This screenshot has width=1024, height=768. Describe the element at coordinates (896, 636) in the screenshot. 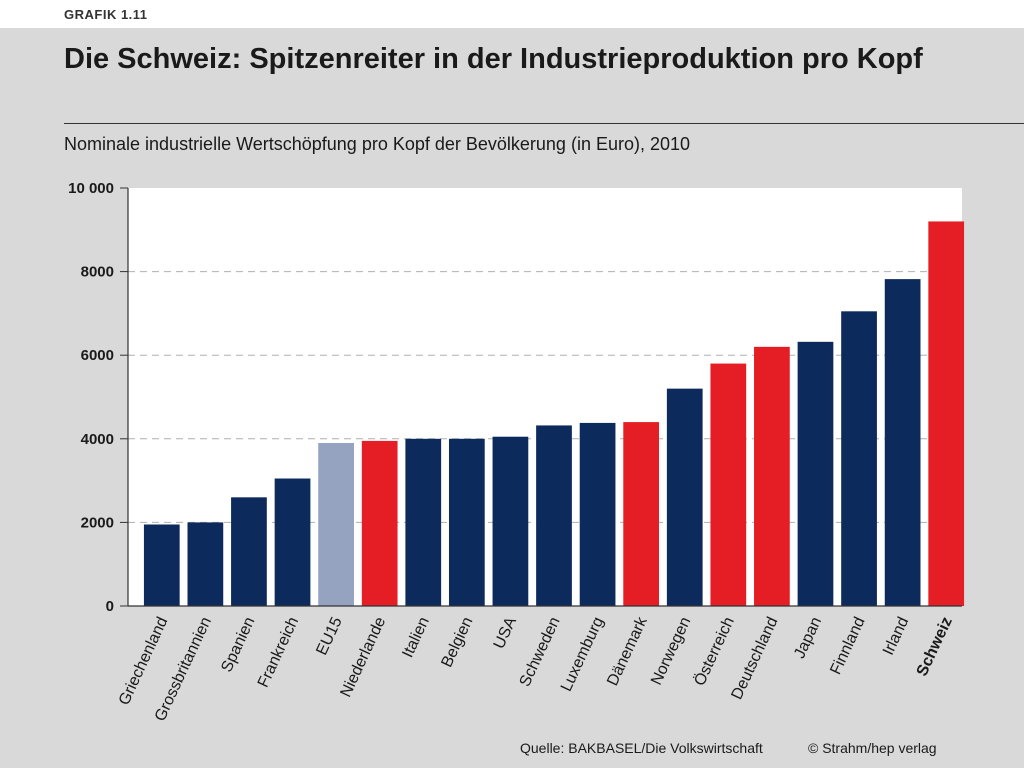

I see `x-tick-label: Irland` at that location.